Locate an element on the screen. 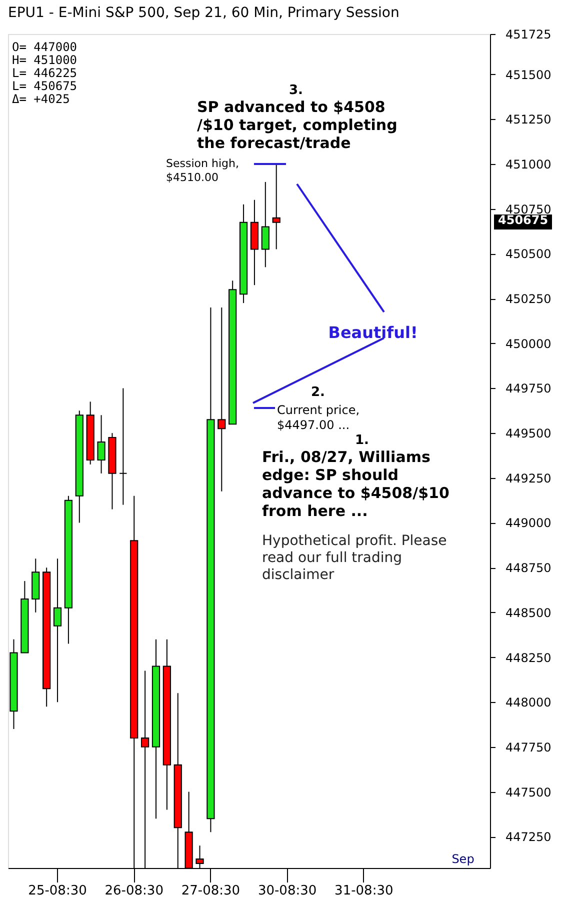 Image resolution: width=574 pixels, height=909 pixels. annotation: 2. is located at coordinates (318, 392).